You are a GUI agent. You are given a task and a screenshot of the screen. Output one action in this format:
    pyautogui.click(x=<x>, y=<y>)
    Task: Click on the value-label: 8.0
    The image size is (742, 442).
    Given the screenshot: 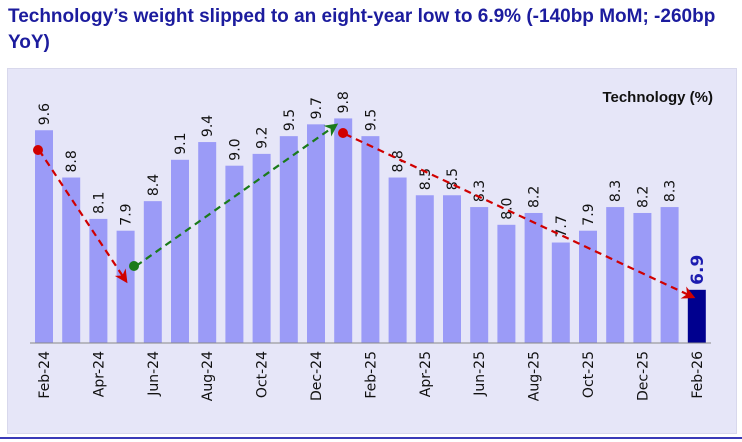 What is the action you would take?
    pyautogui.click(x=507, y=209)
    